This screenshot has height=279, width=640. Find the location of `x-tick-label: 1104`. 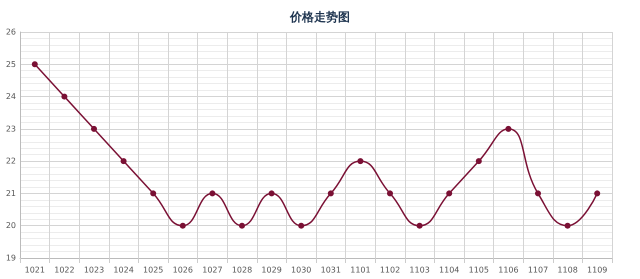

x-tick-label: 1104 is located at coordinates (449, 270).